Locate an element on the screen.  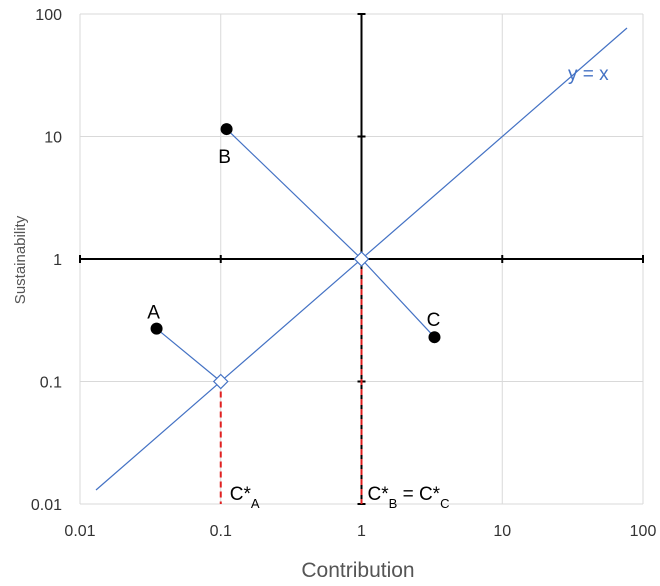
y-tick-label-4: 100 is located at coordinates (48, 15).